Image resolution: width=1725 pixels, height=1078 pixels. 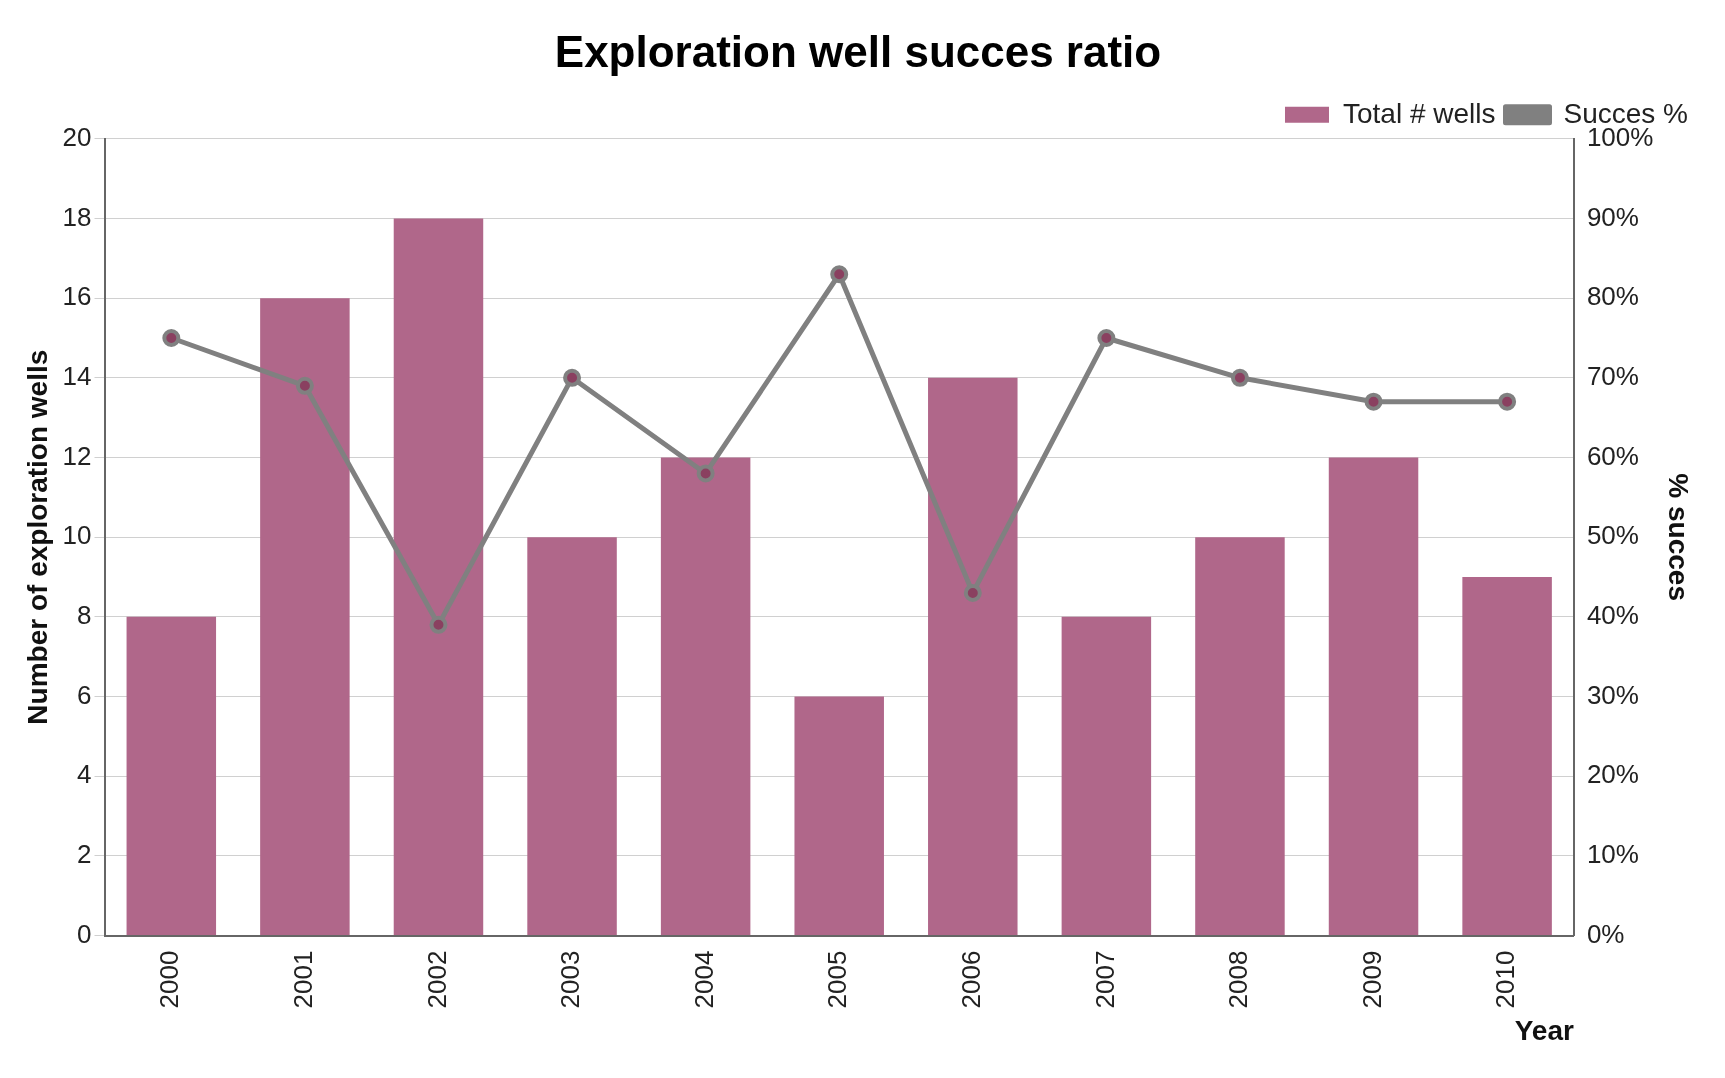 I want to click on y2-tick-label: 40%, so click(x=1612, y=615).